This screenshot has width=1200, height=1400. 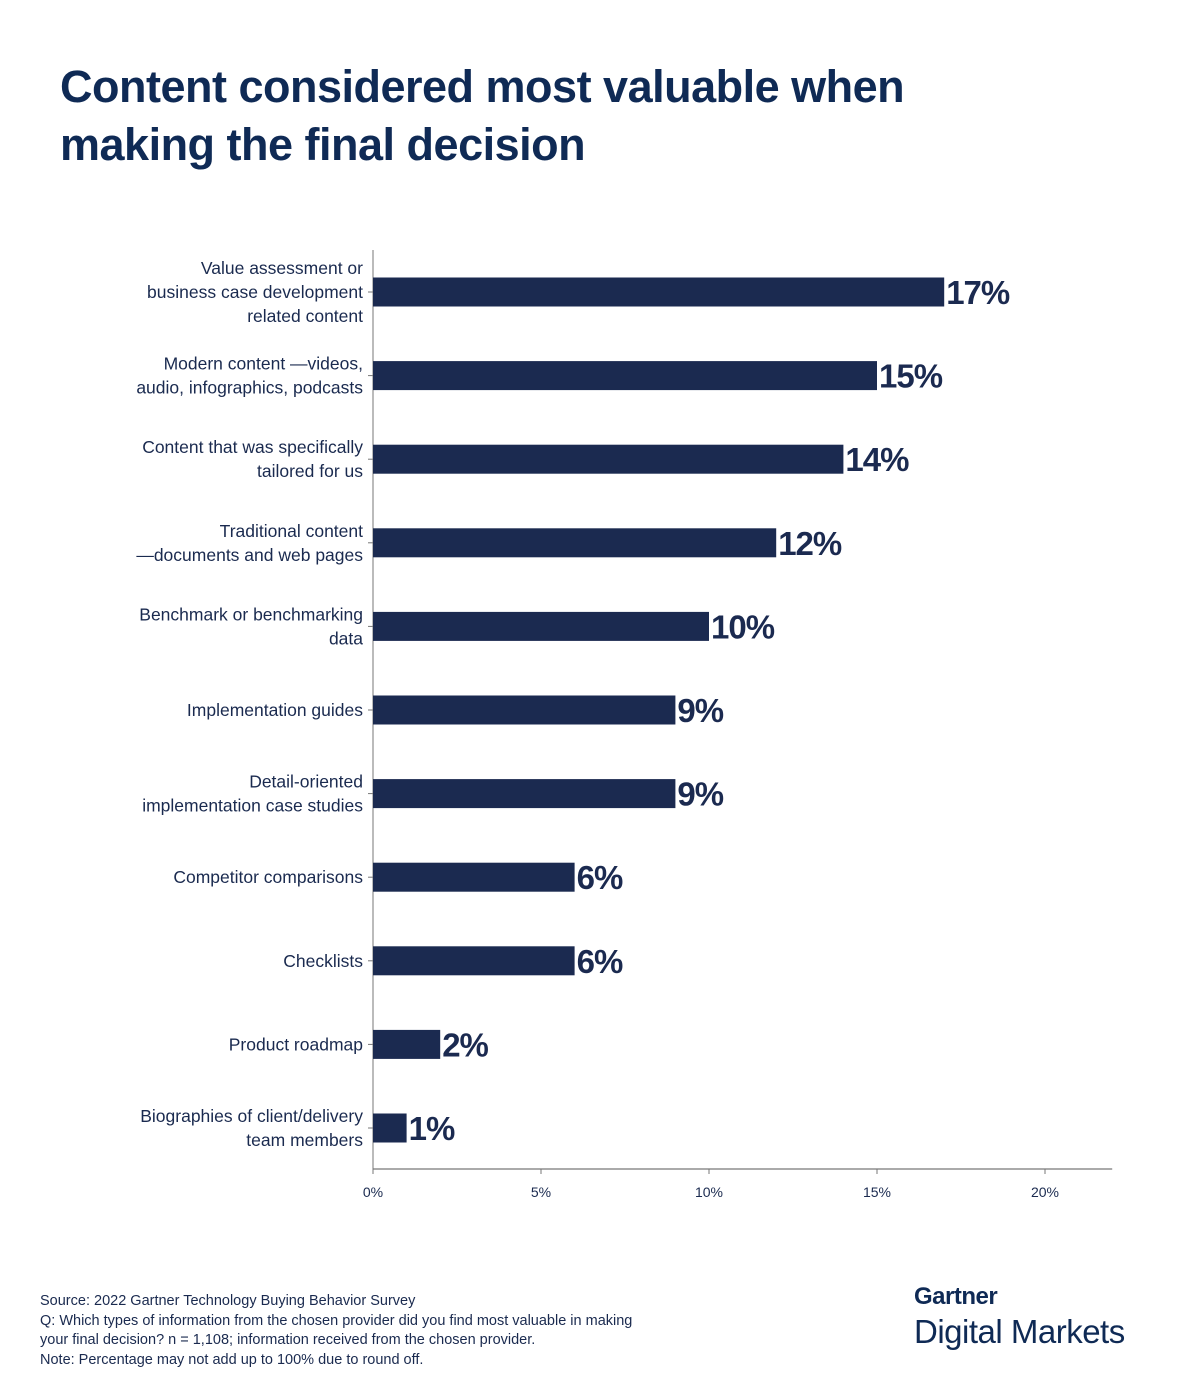 I want to click on category-label: Implementation guides, so click(x=275, y=710).